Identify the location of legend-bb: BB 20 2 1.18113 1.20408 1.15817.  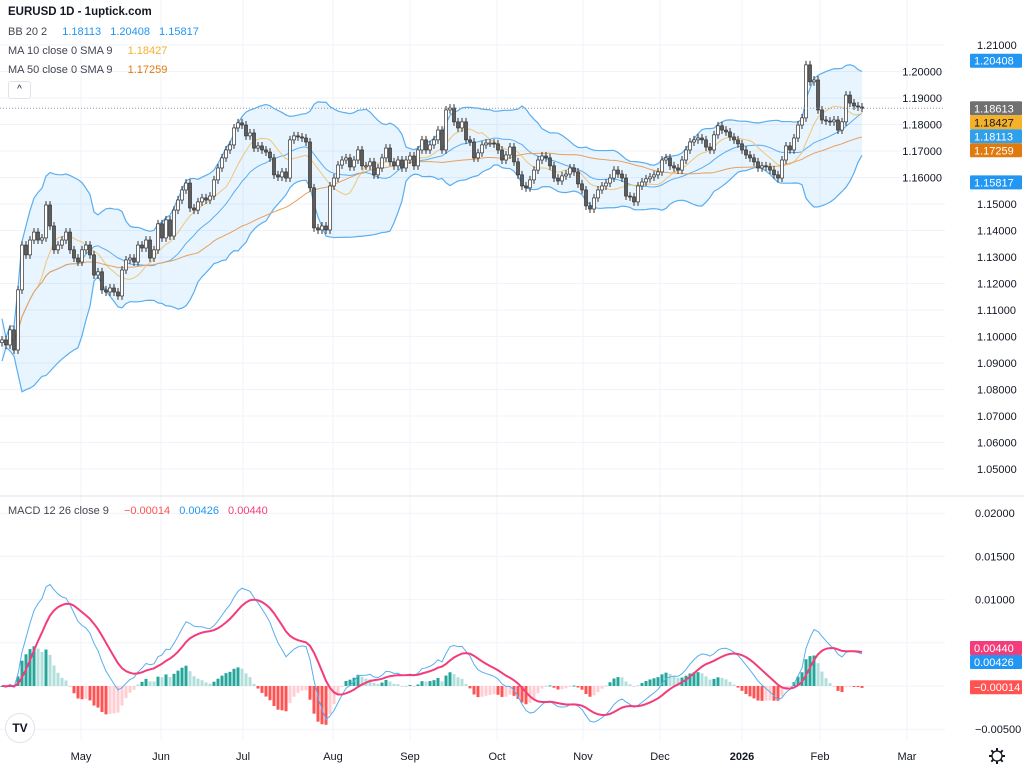
(103, 32).